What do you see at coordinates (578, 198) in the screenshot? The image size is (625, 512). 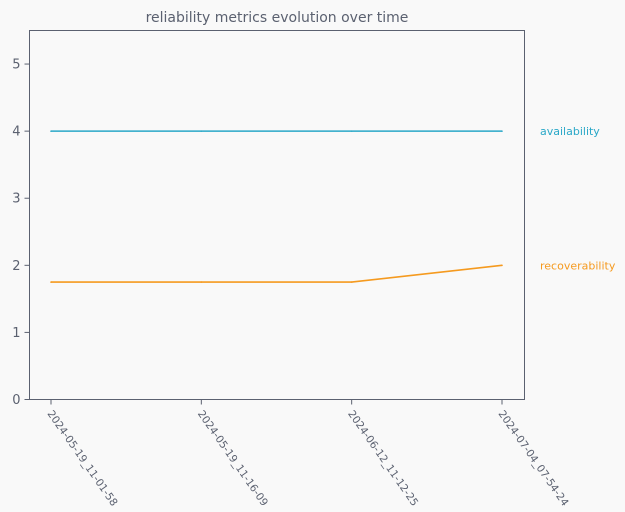 I see `legend: availability recoverability` at bounding box center [578, 198].